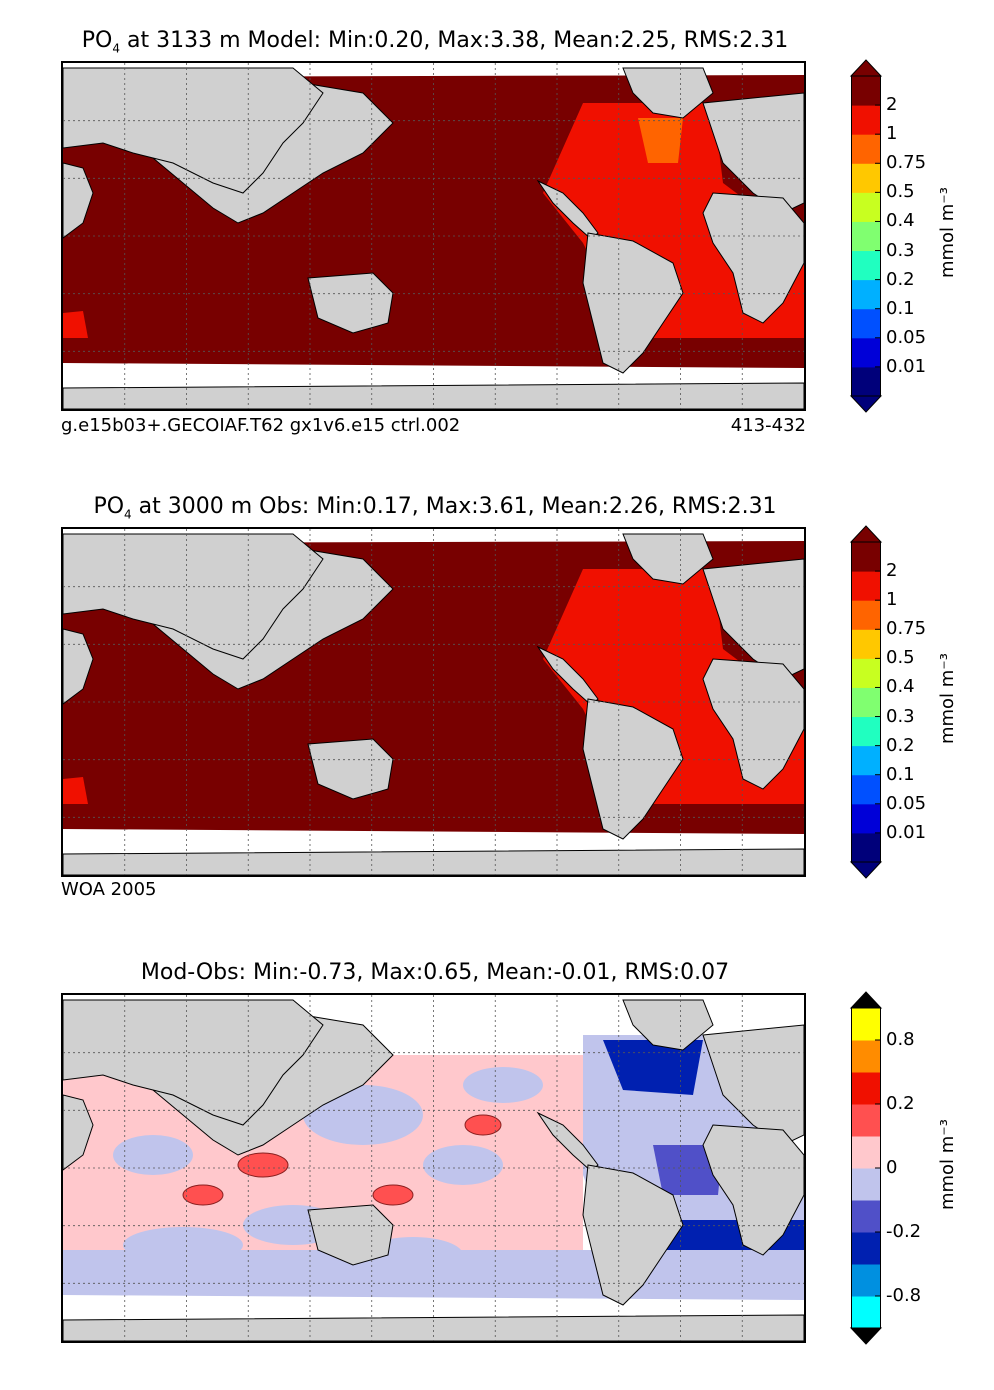  I want to click on south-atlantic-anomaly, so click(688, 1170).